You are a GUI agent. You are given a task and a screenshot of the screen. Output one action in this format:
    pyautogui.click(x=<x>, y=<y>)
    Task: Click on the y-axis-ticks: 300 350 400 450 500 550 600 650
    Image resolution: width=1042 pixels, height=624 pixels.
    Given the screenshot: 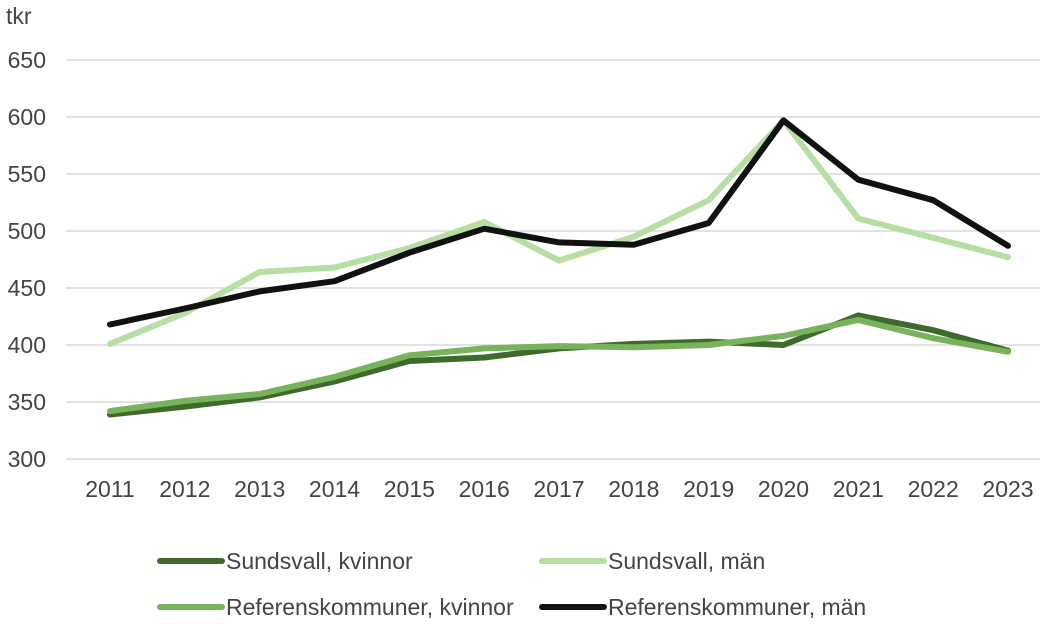 What is the action you would take?
    pyautogui.click(x=27, y=259)
    